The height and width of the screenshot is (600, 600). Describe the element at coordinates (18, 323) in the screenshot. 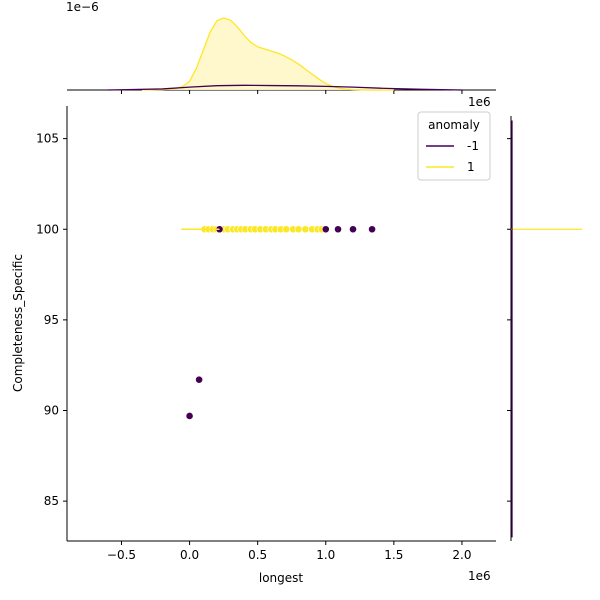

I see `y-axis-label: Completeness_Specific` at that location.